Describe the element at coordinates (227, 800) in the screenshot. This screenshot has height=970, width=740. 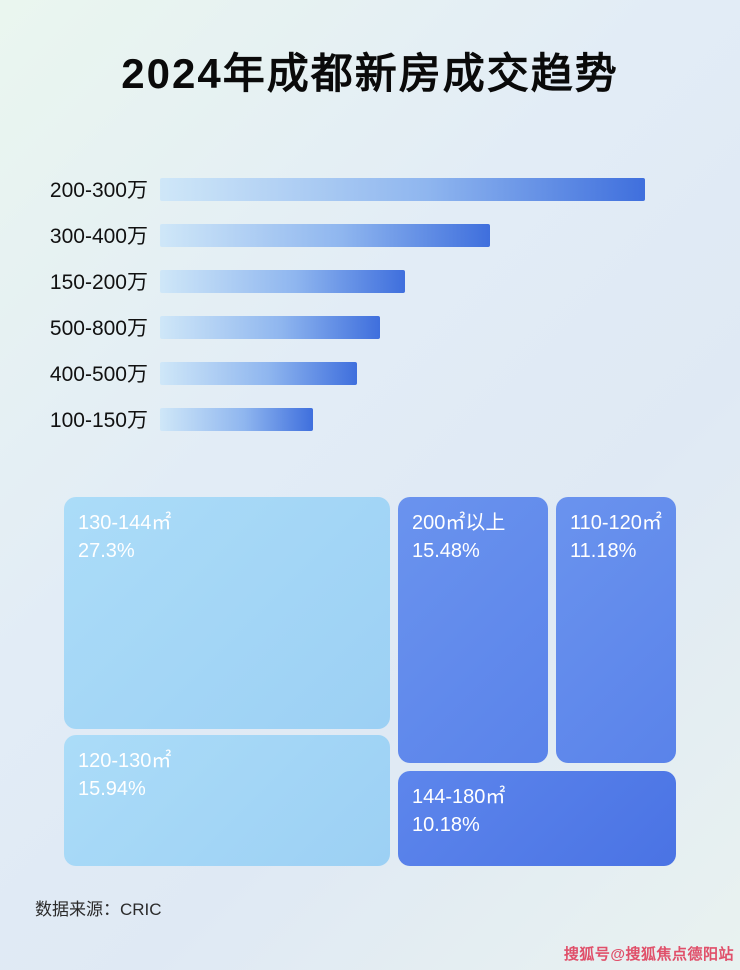
I see `treemap-box-120-130: 120-130㎡ 15.94%` at that location.